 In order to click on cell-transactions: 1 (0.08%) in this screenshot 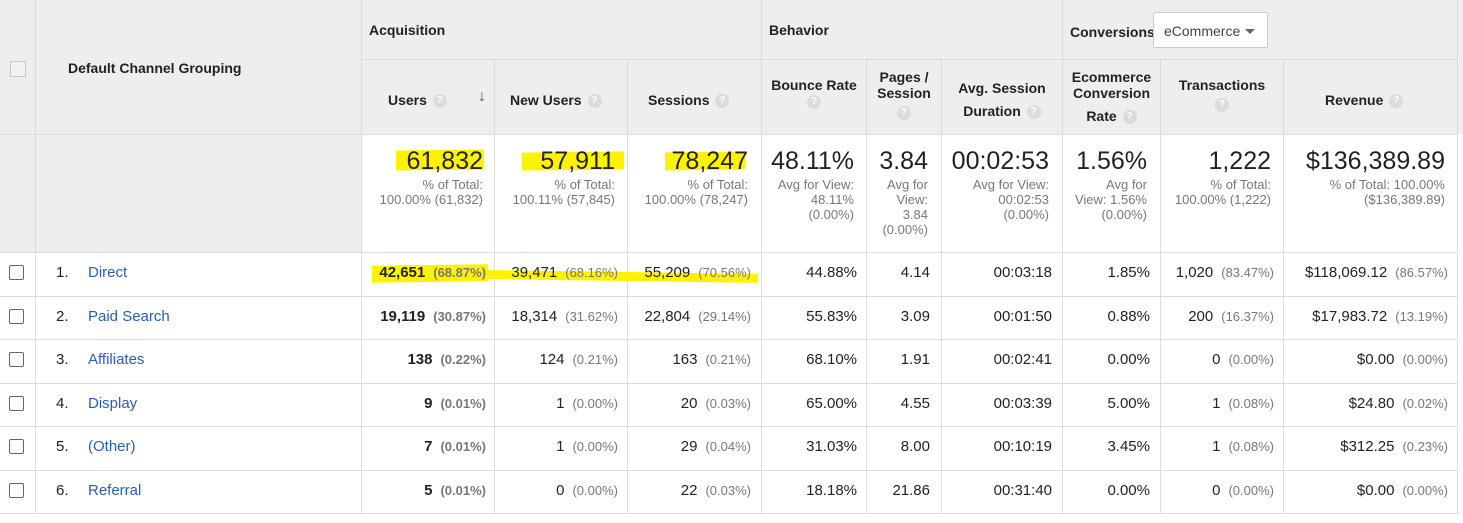, I will do `click(1243, 446)`.